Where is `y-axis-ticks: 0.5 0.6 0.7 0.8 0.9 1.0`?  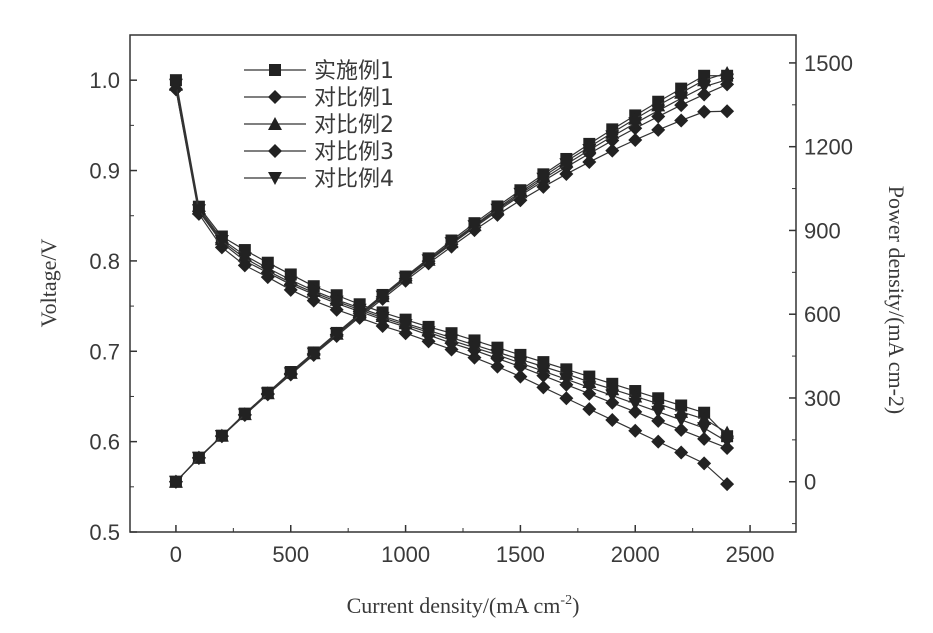 y-axis-ticks: 0.5 0.6 0.7 0.8 0.9 1.0 is located at coordinates (113, 306).